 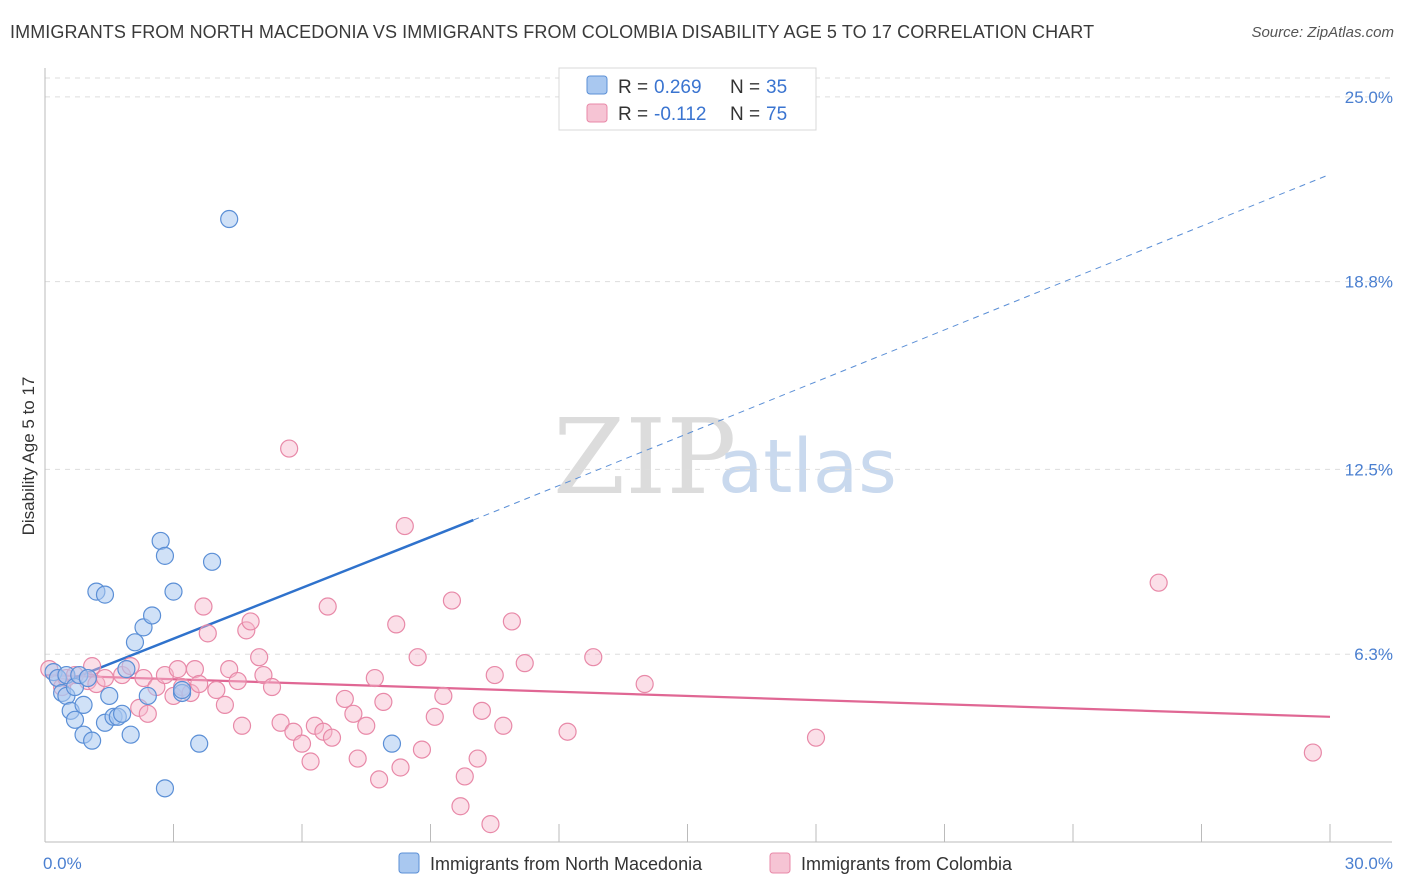 What do you see at coordinates (644, 457) in the screenshot?
I see `watermark-zip: ZIP` at bounding box center [644, 457].